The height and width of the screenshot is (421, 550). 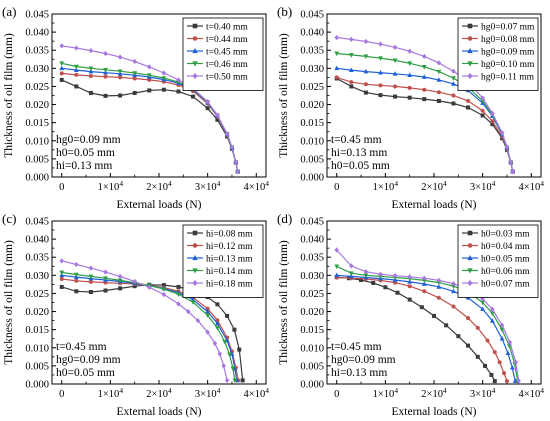 What do you see at coordinates (360, 166) in the screenshot?
I see `parameter-annotation: h0=0.05 mm` at bounding box center [360, 166].